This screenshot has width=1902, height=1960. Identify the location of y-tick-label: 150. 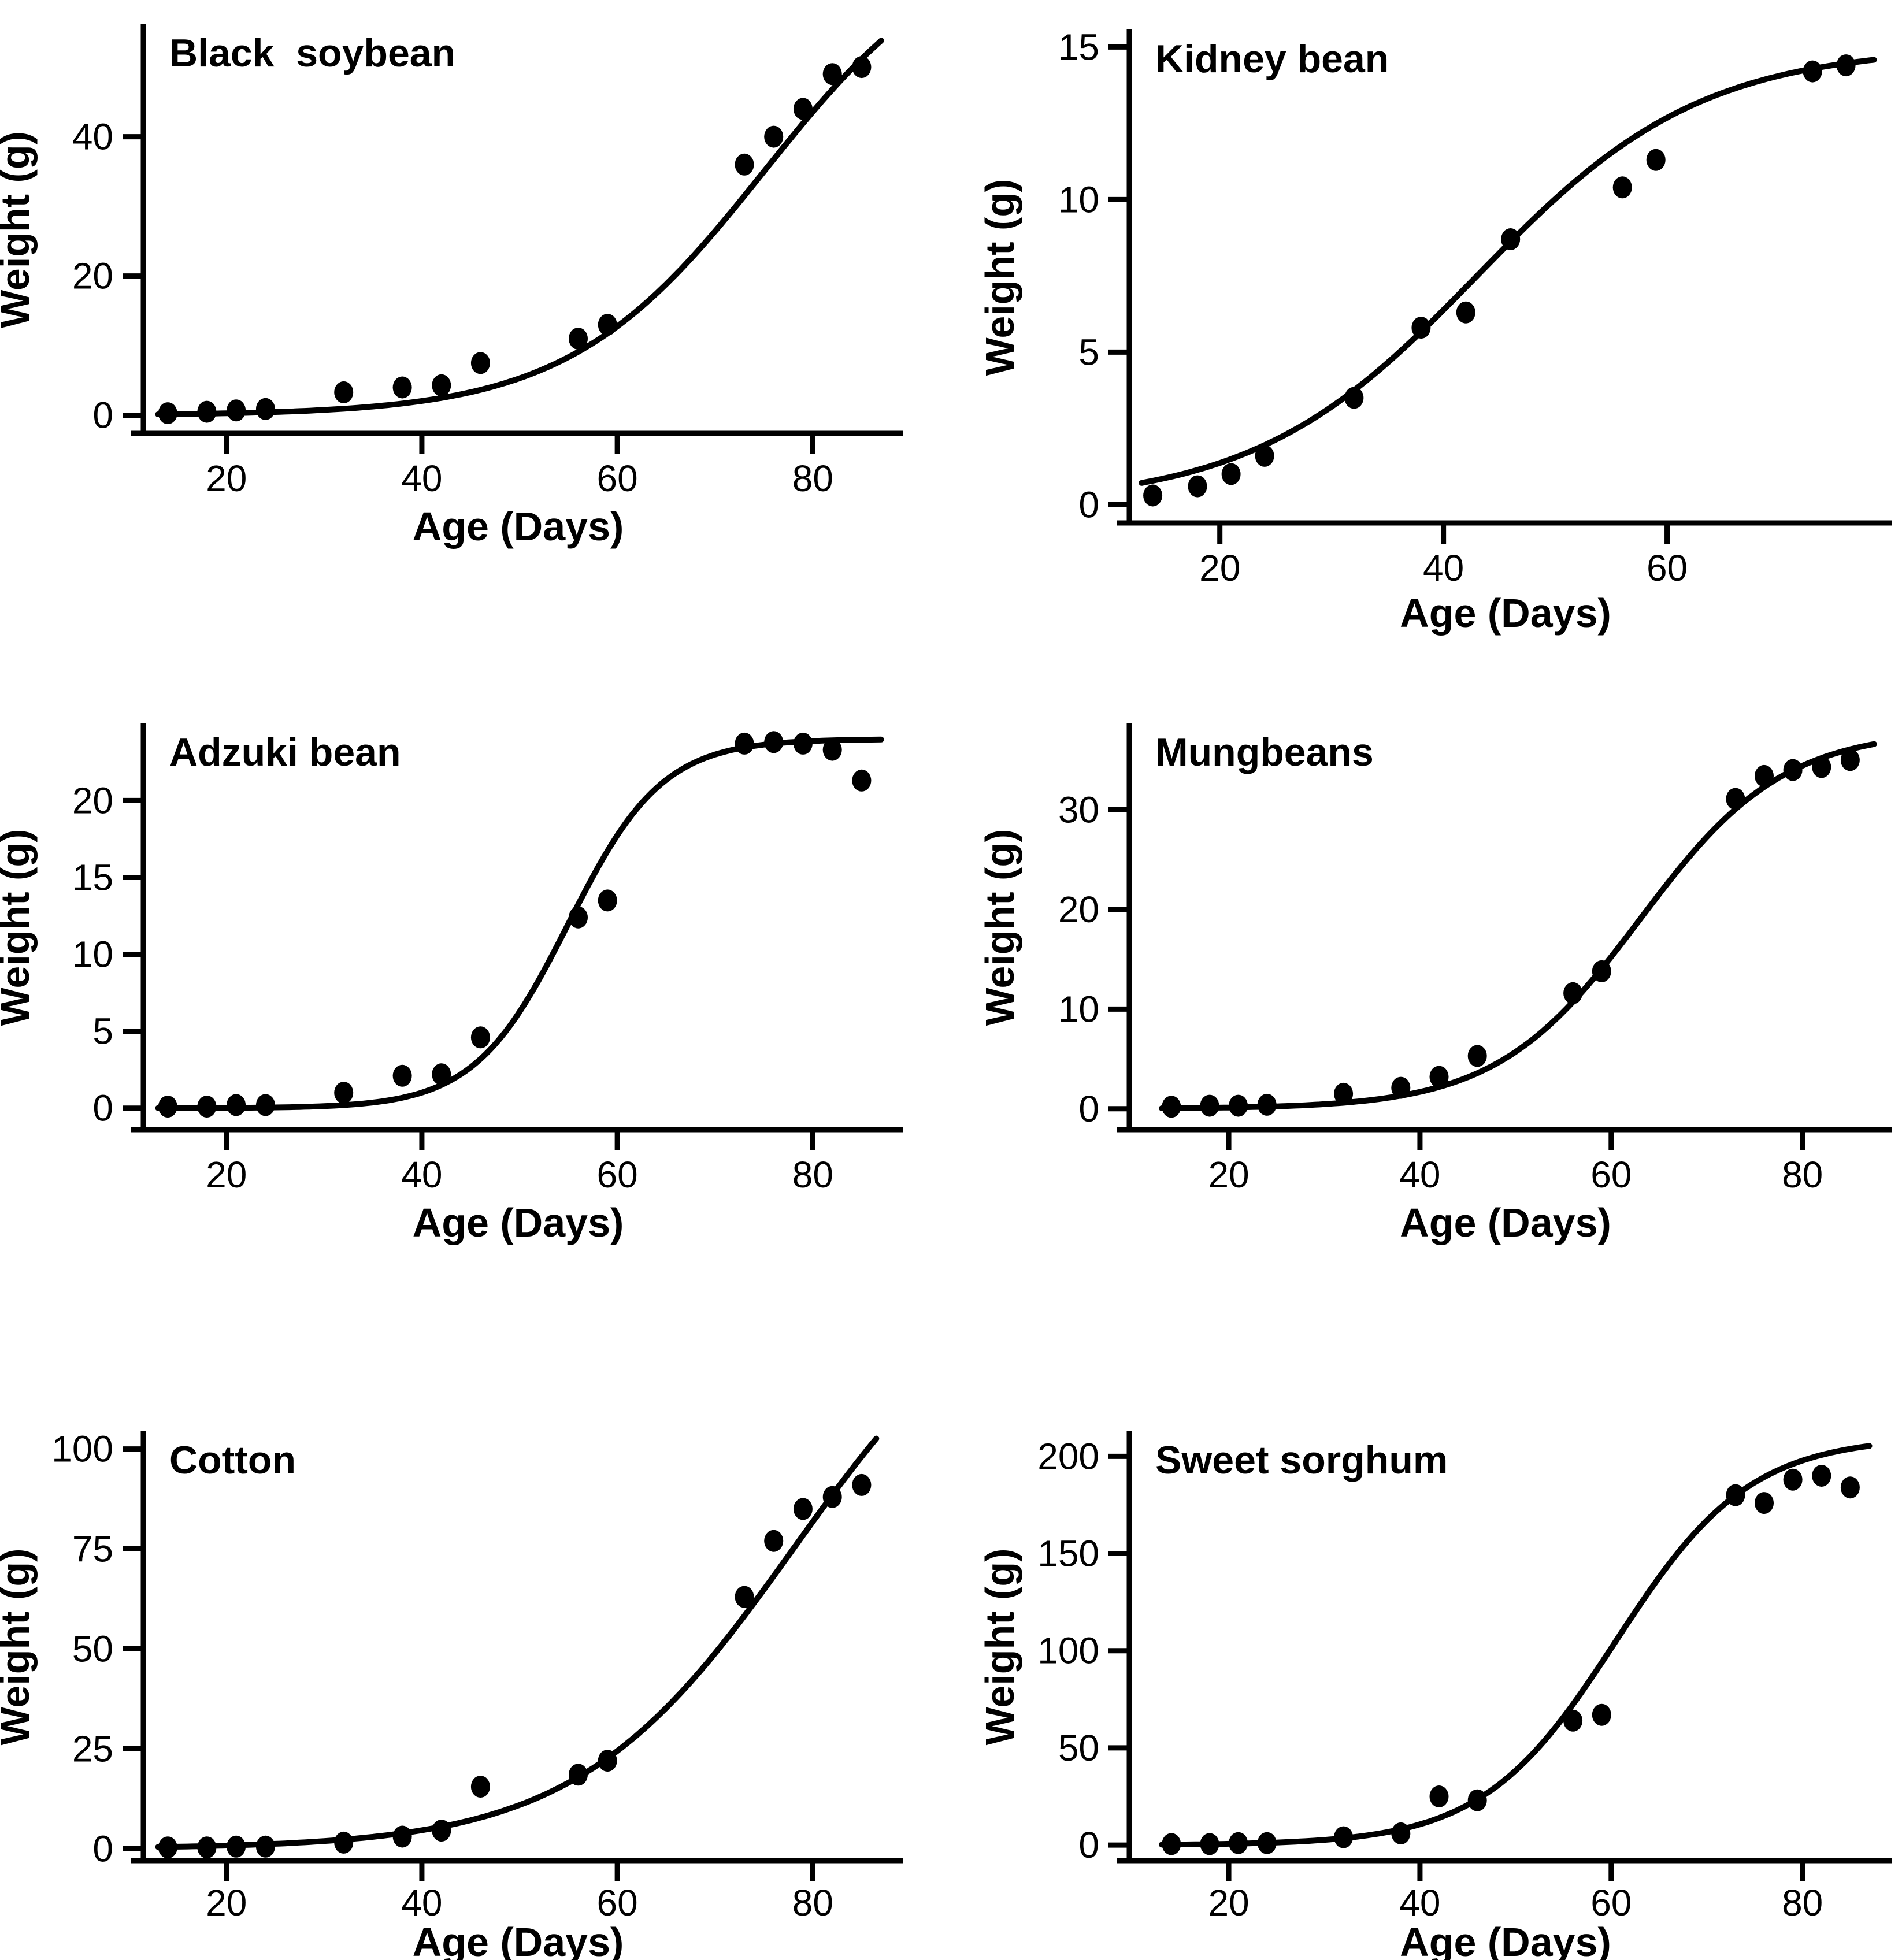
(1068, 1554).